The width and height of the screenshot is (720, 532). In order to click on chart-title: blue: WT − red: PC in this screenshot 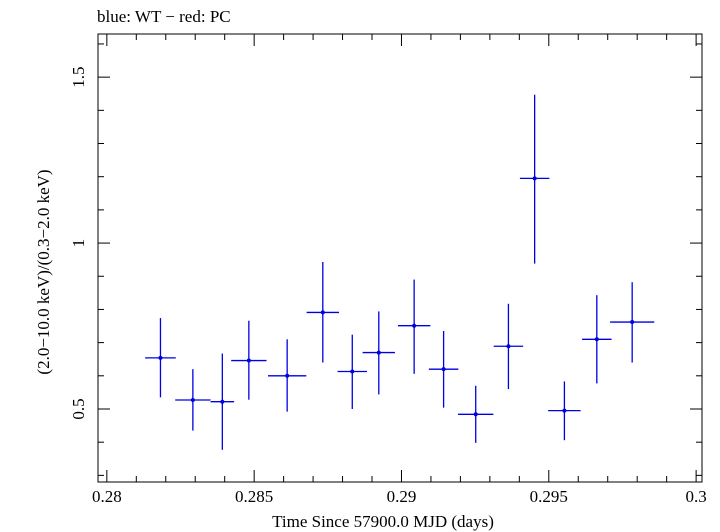, I will do `click(164, 16)`.